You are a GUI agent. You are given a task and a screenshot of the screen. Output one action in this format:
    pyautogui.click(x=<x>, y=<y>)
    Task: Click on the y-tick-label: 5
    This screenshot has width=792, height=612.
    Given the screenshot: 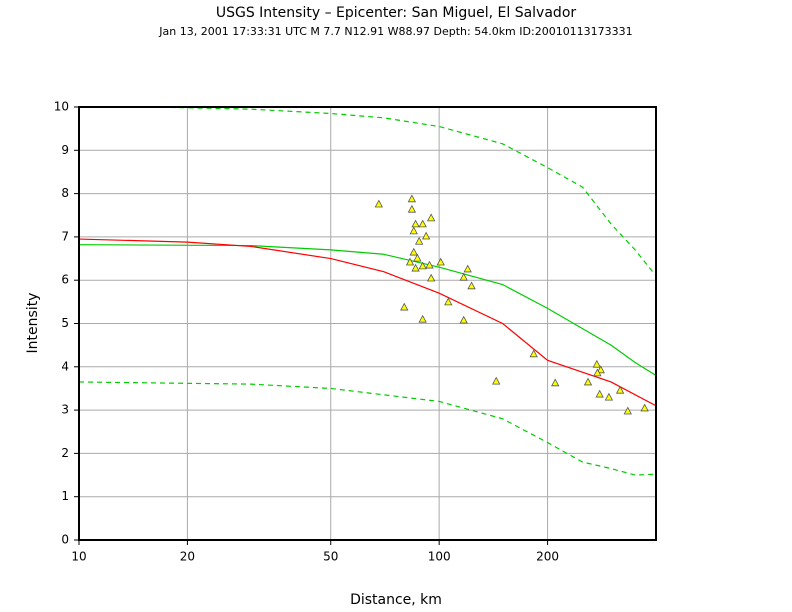 What is the action you would take?
    pyautogui.click(x=65, y=323)
    